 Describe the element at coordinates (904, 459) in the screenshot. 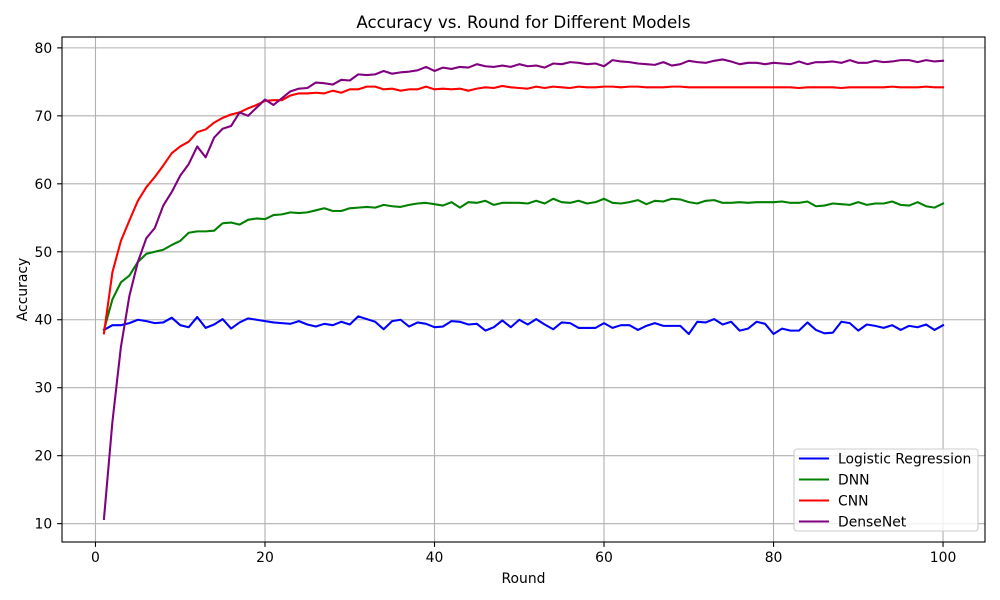

I see `legend-label: Logistic Regression` at that location.